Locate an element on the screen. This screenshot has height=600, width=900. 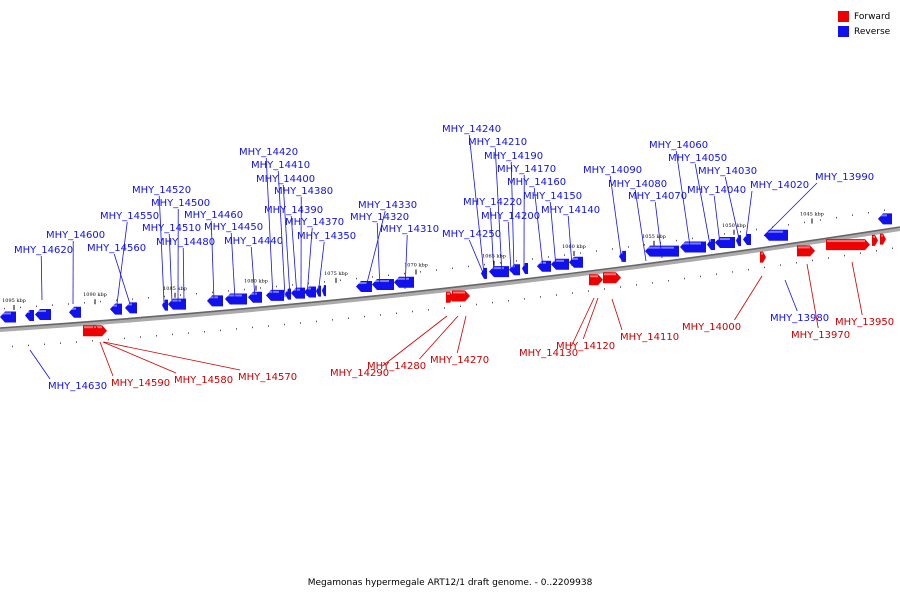
forward-gene-label: MHY_14290 is located at coordinates (359, 373).